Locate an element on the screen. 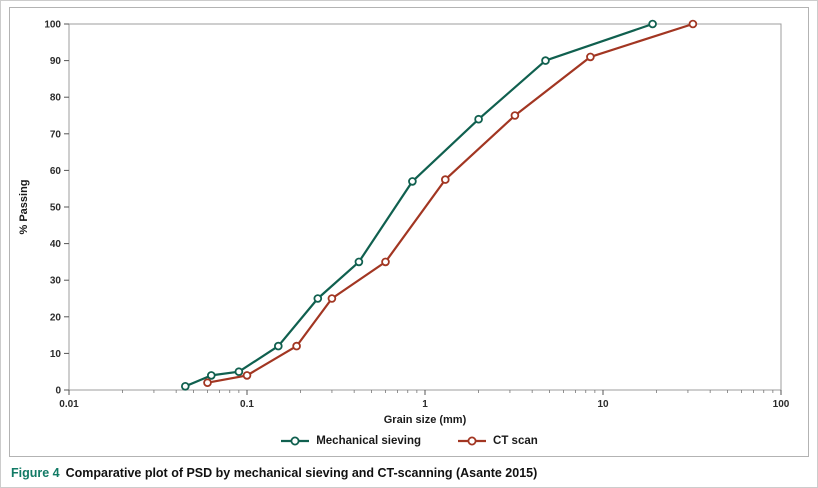  x-axis-title: Grain size (mm) is located at coordinates (425, 420).